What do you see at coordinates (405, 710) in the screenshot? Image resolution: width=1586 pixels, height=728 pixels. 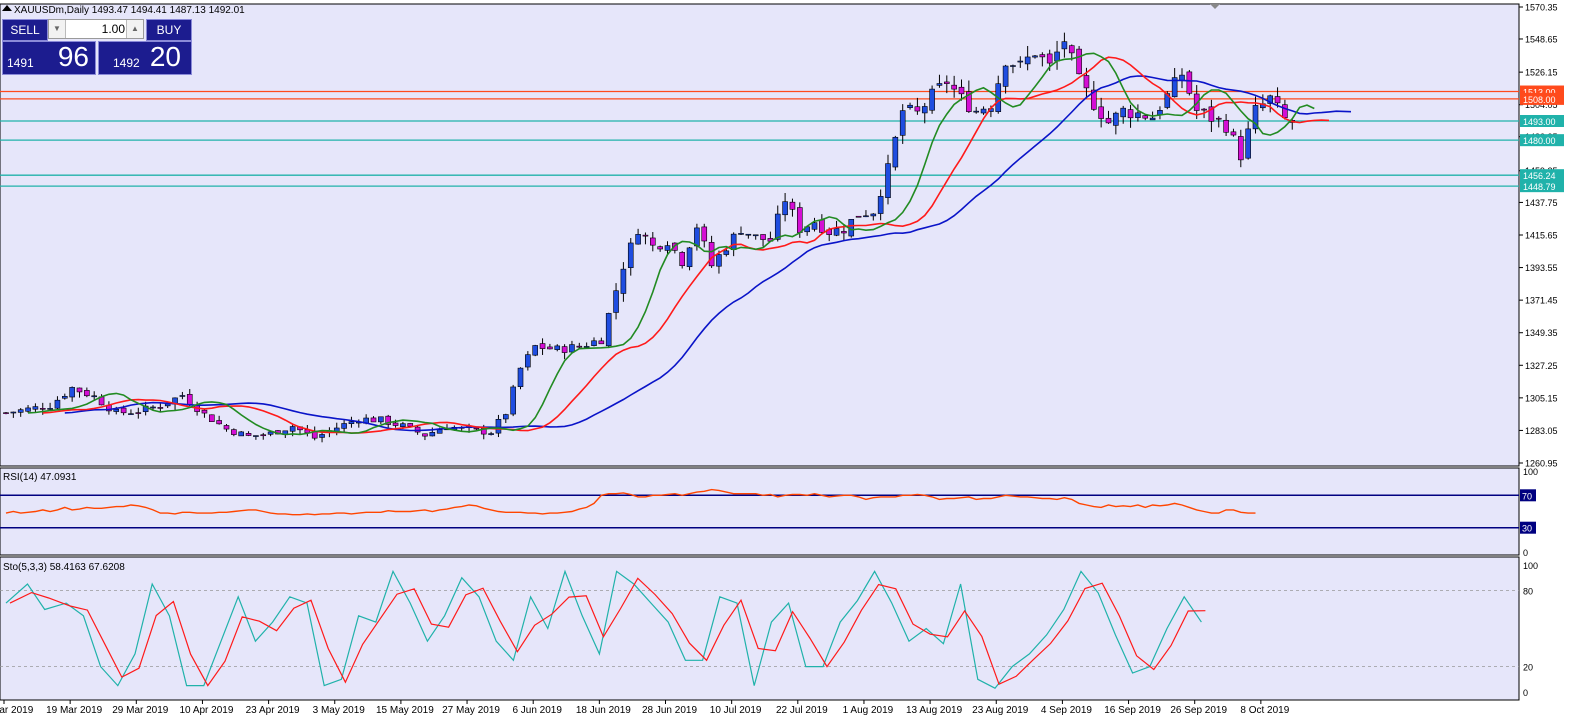 I see `time-tick-label: 15 May 2019` at bounding box center [405, 710].